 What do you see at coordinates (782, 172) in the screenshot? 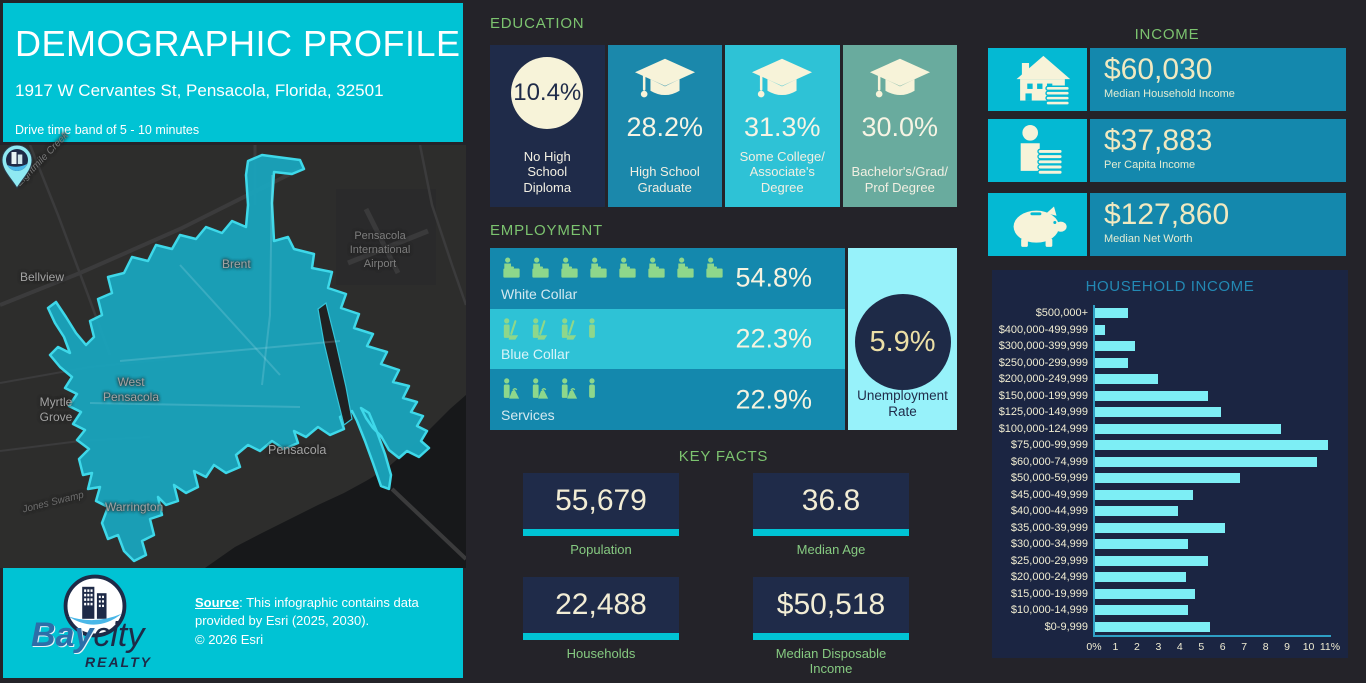
I see `education-label: Some College/ Associate's Degree` at bounding box center [782, 172].